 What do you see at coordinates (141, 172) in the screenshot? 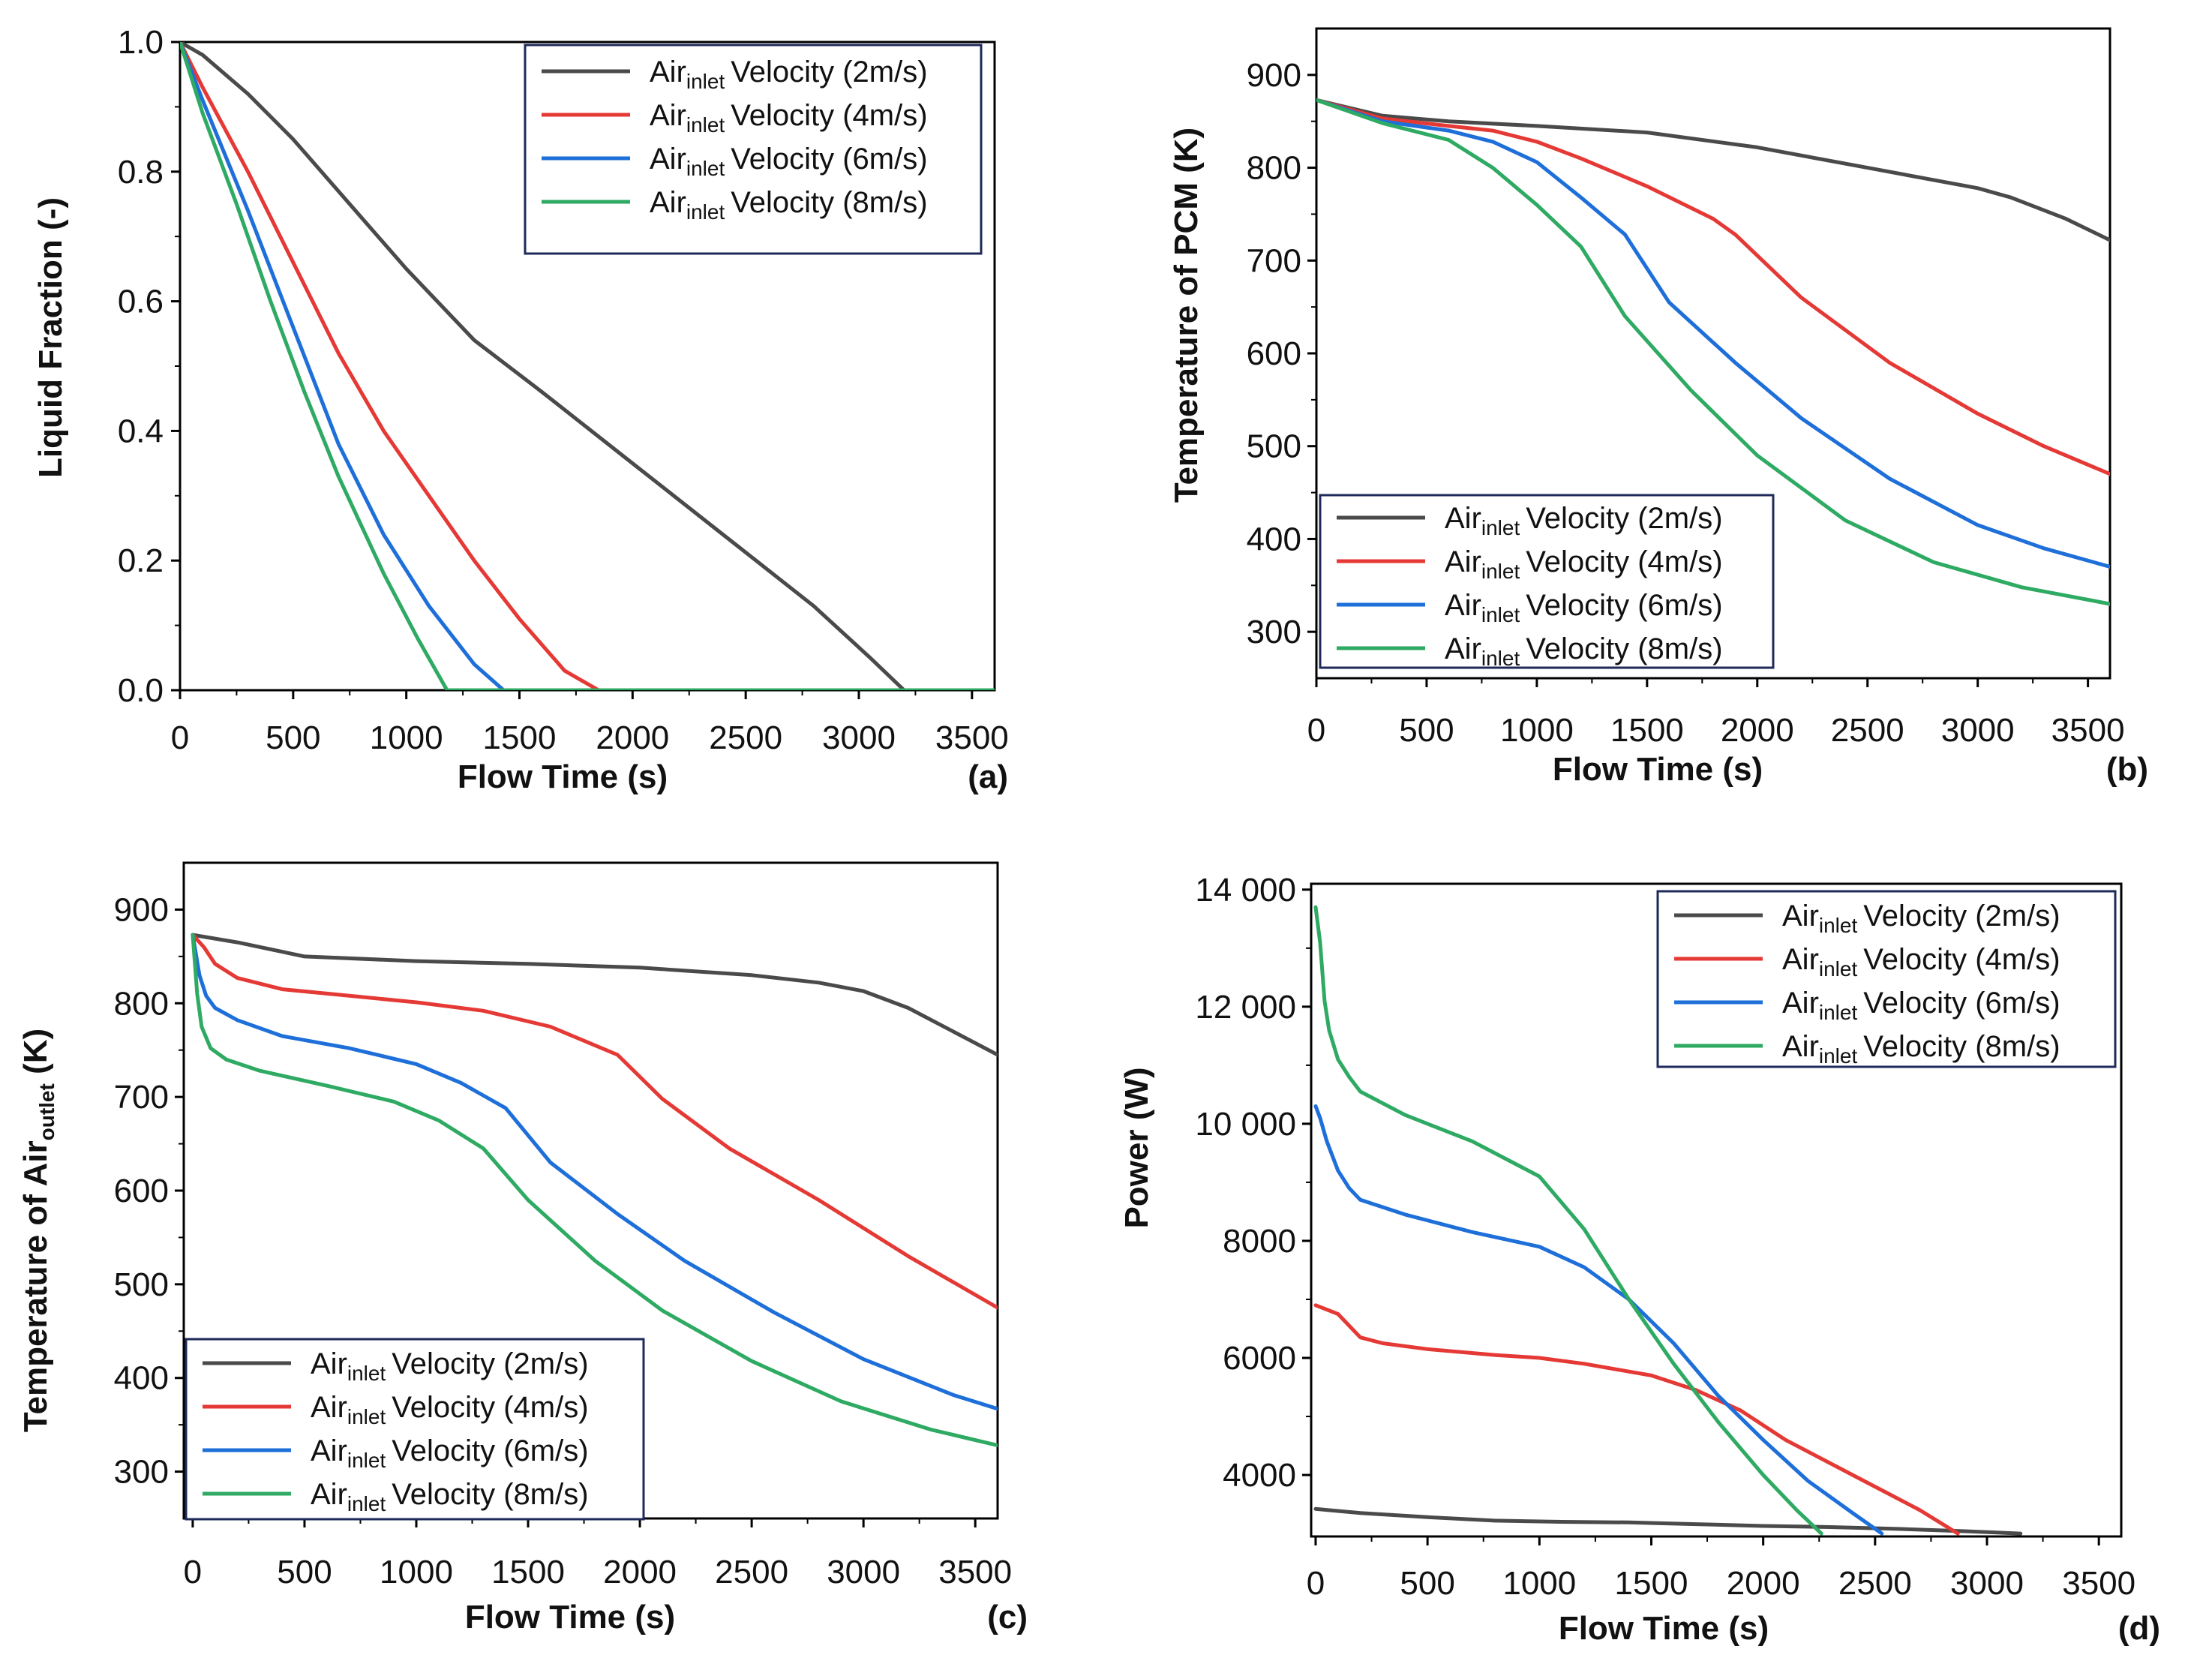
I see `y-tick-label: 0.8` at bounding box center [141, 172].